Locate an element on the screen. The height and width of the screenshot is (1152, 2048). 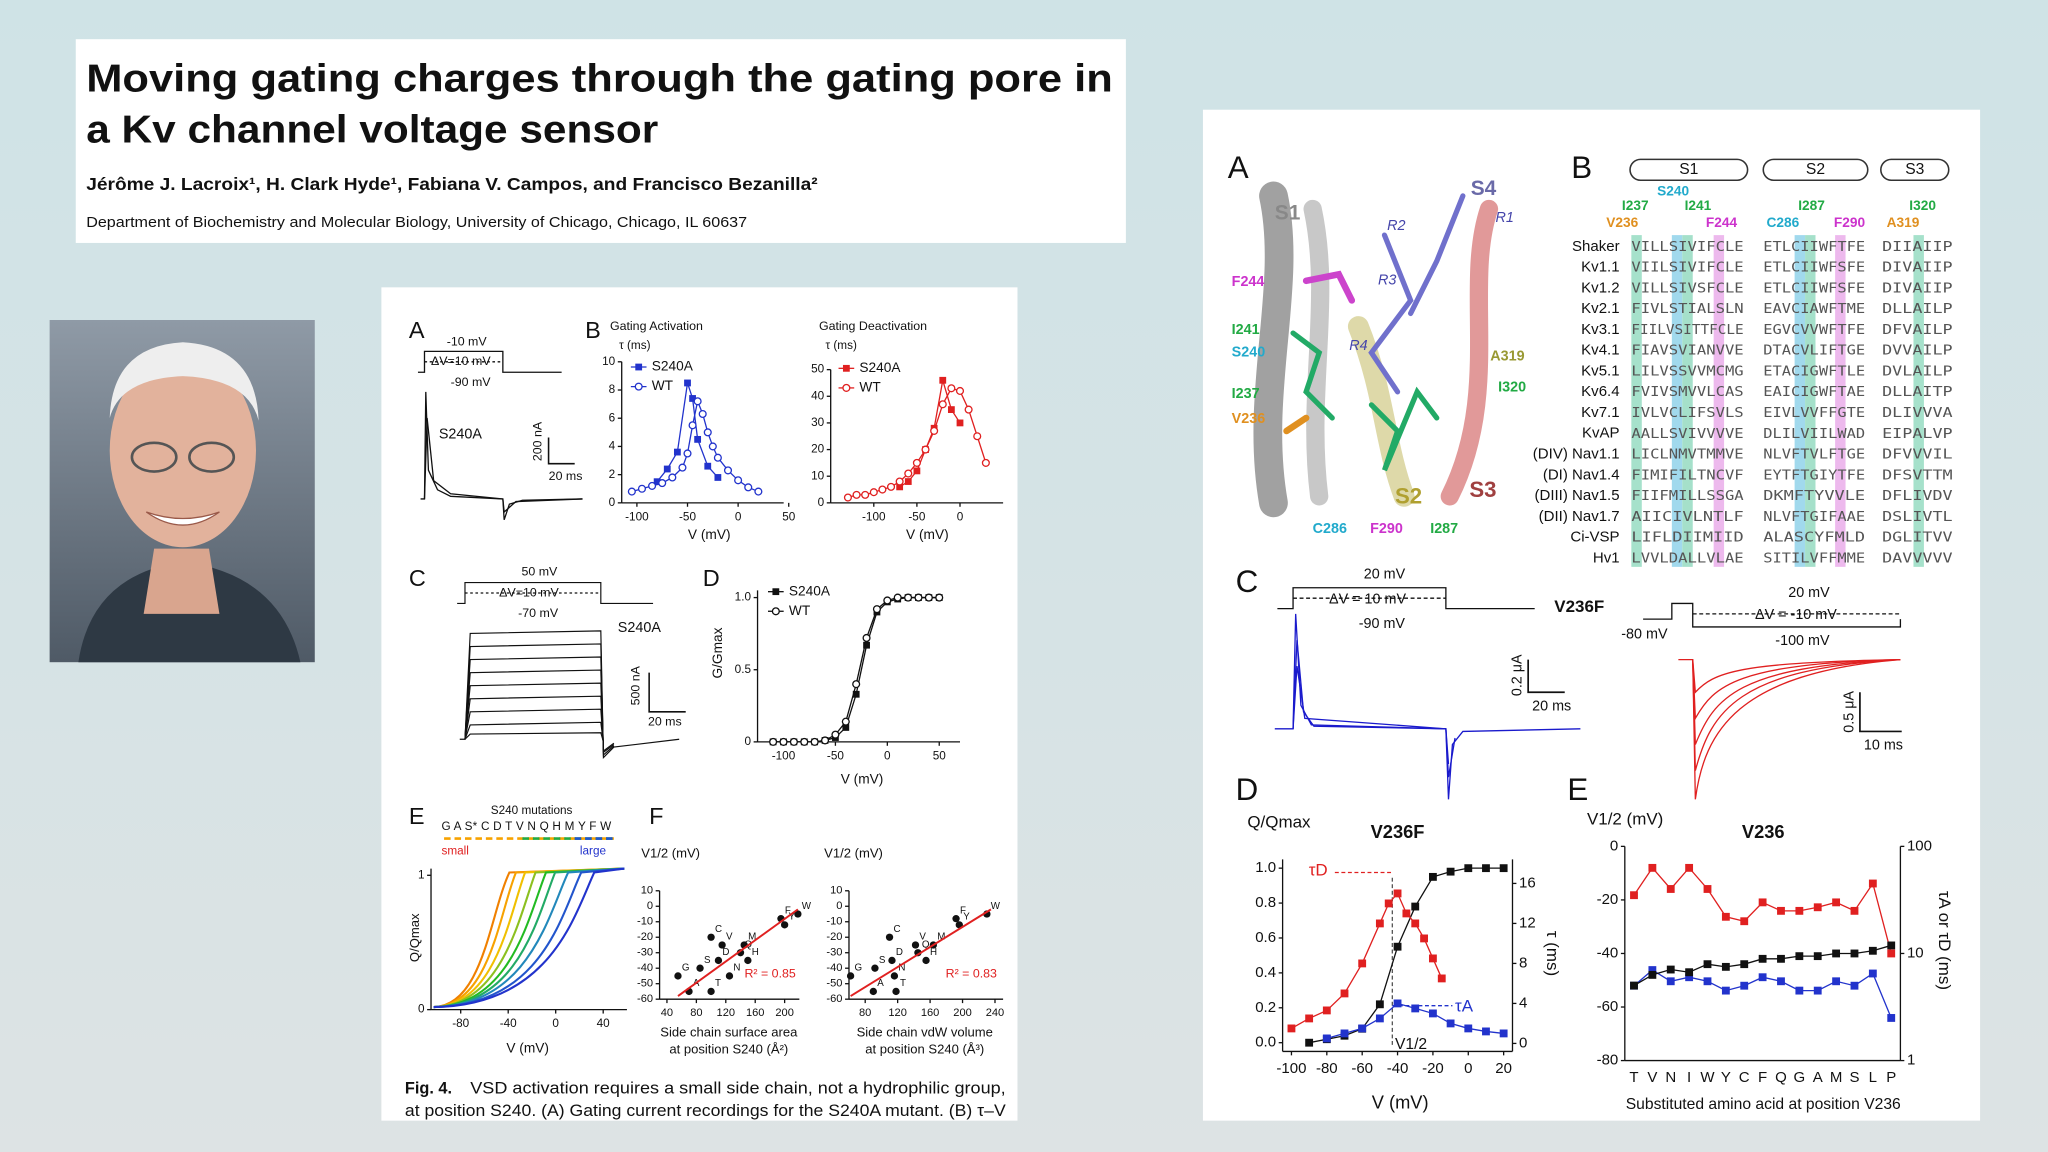
sequence: EIVLVVFFGTE is located at coordinates (1814, 413).